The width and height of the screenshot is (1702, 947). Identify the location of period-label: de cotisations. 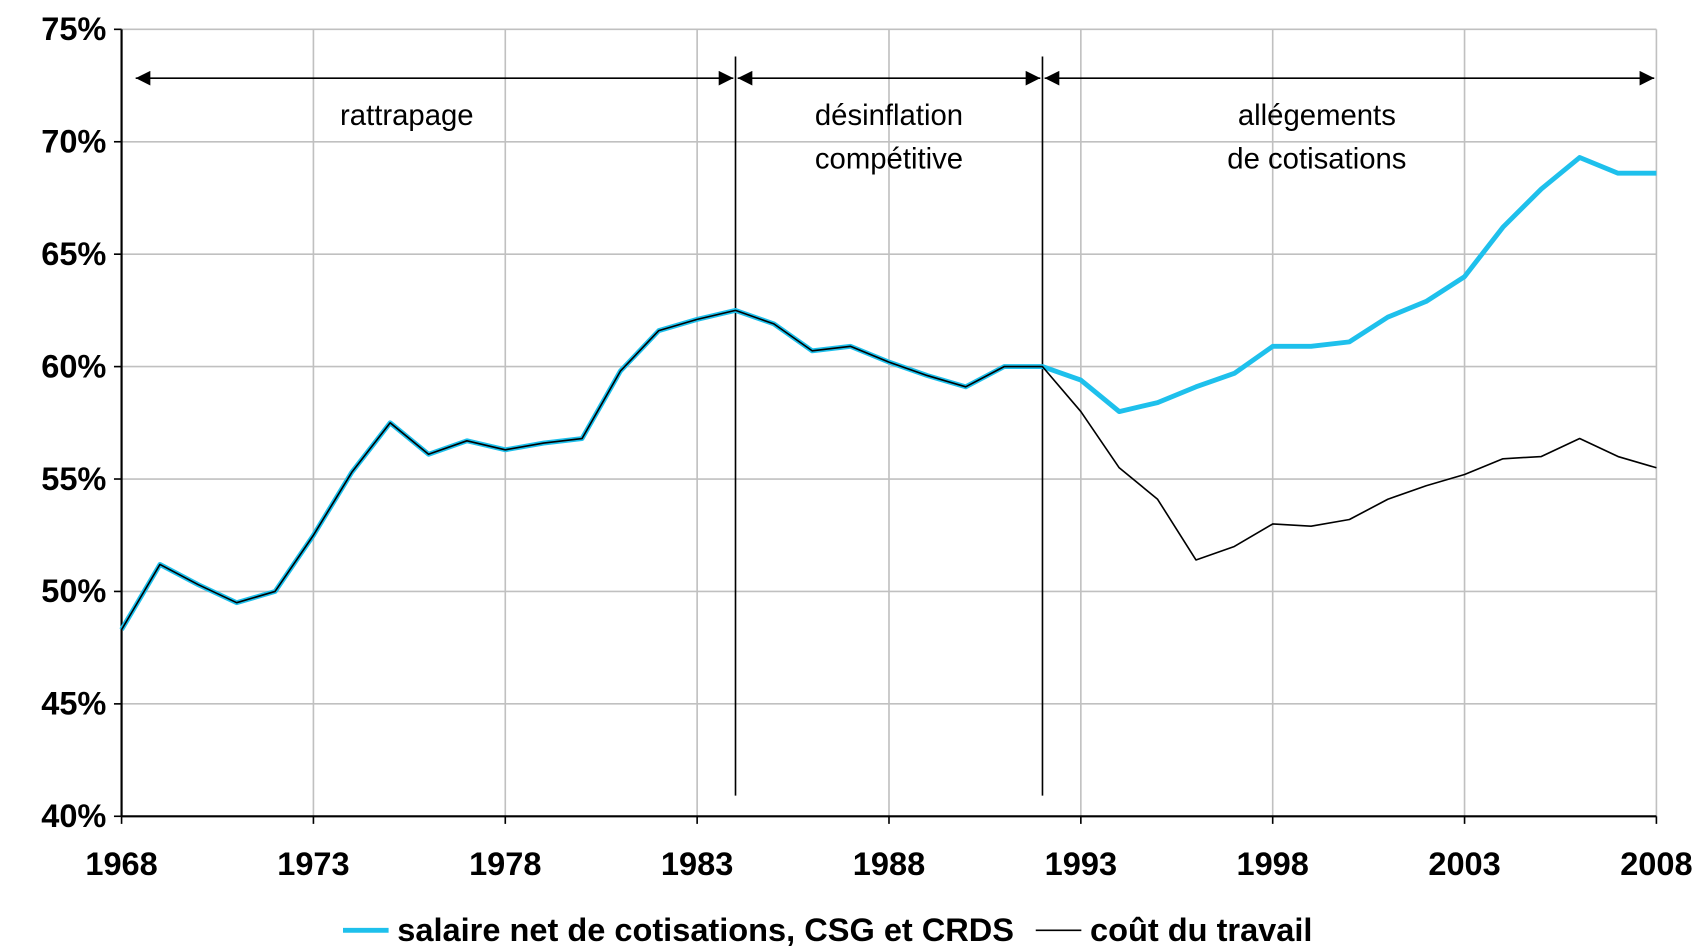
(1316, 158).